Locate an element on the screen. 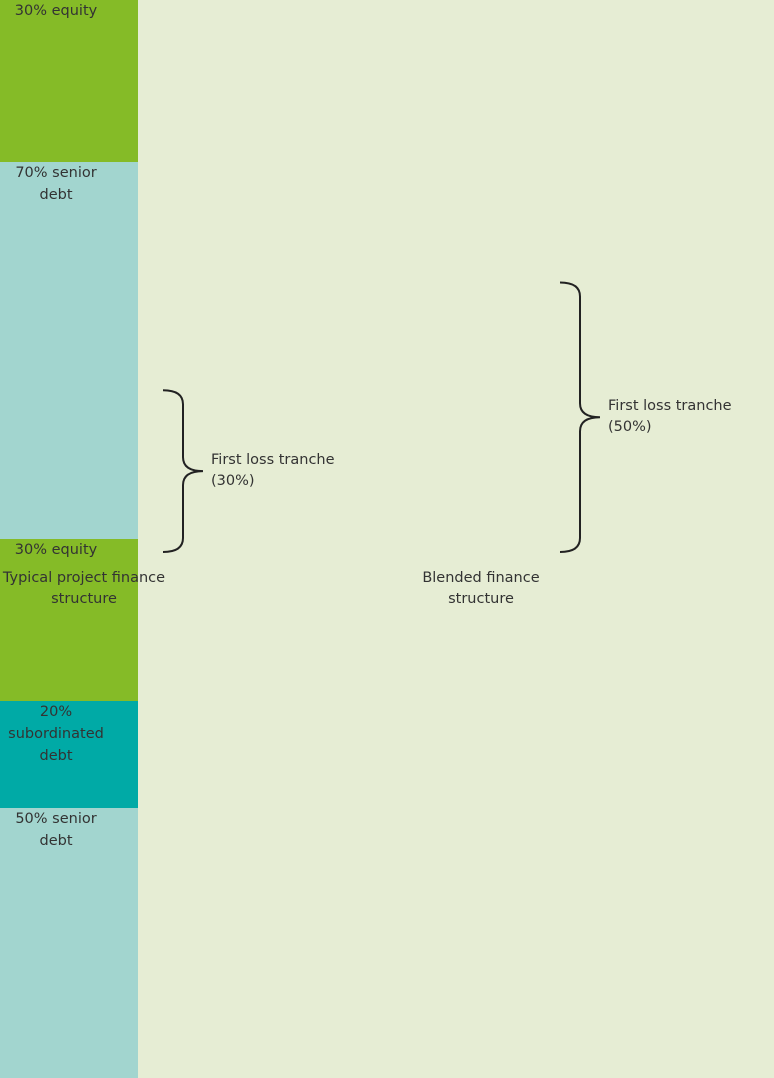 The height and width of the screenshot is (1078, 774). bar-segment: 20% subordinated debt is located at coordinates (69, 754).